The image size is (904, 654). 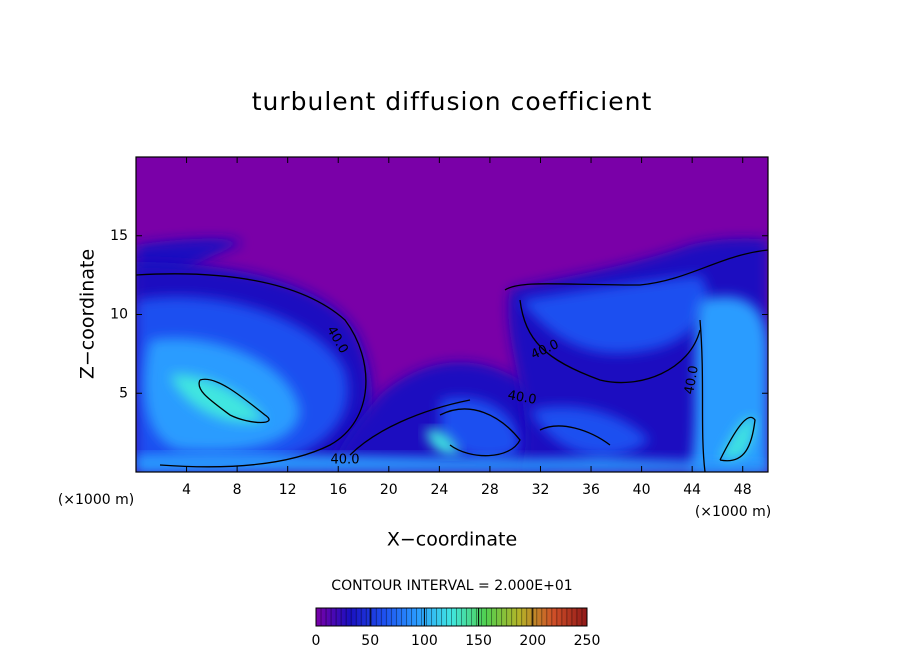 What do you see at coordinates (490, 490) in the screenshot?
I see `x-tick-label: 28` at bounding box center [490, 490].